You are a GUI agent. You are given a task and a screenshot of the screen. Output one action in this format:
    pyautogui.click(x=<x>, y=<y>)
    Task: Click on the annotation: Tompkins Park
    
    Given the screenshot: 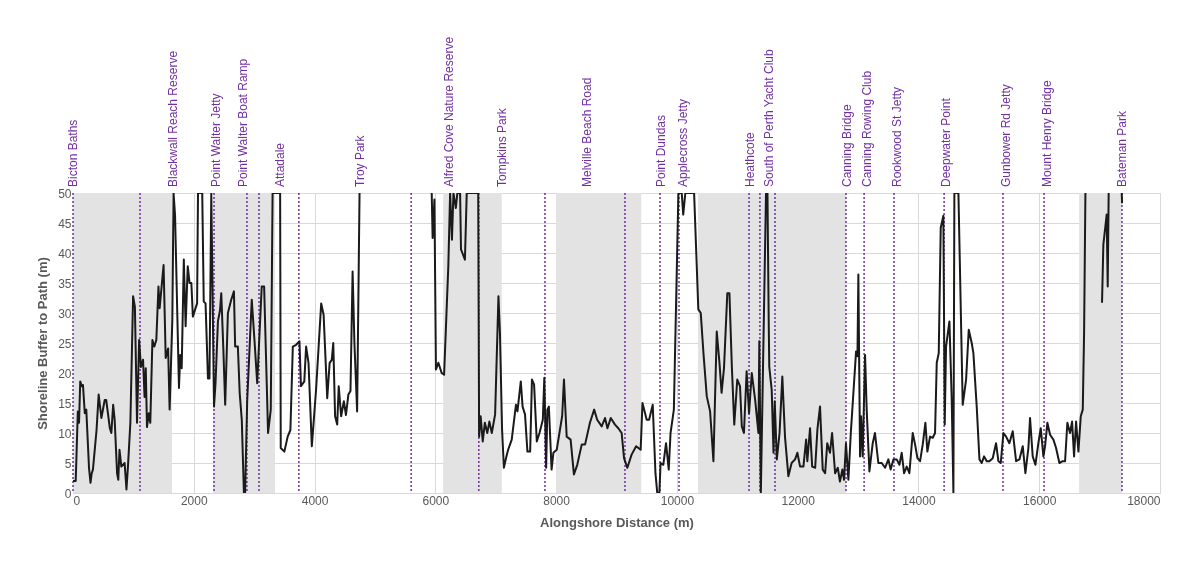 What is the action you would take?
    pyautogui.click(x=501, y=147)
    